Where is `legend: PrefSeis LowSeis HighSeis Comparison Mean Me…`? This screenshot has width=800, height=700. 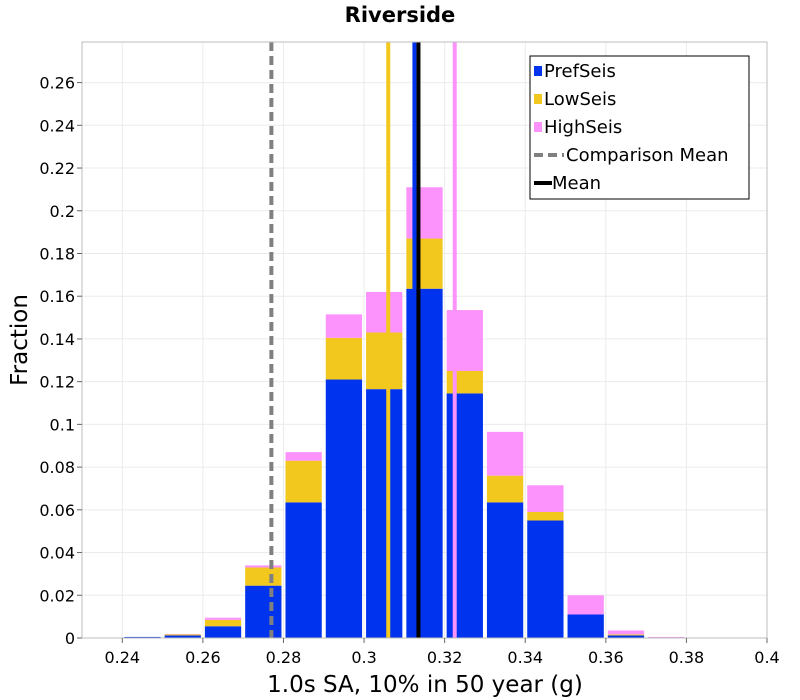 legend: PrefSeis LowSeis HighSeis Comparison Mean Me… is located at coordinates (639, 127).